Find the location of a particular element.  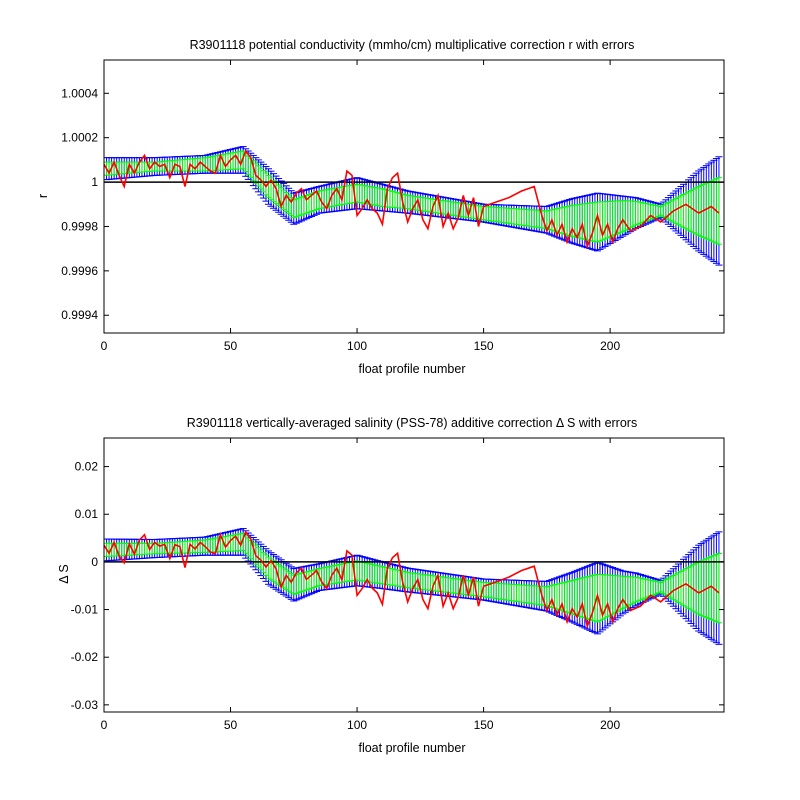

y-tick-label: 0.9994 is located at coordinates (79, 315).